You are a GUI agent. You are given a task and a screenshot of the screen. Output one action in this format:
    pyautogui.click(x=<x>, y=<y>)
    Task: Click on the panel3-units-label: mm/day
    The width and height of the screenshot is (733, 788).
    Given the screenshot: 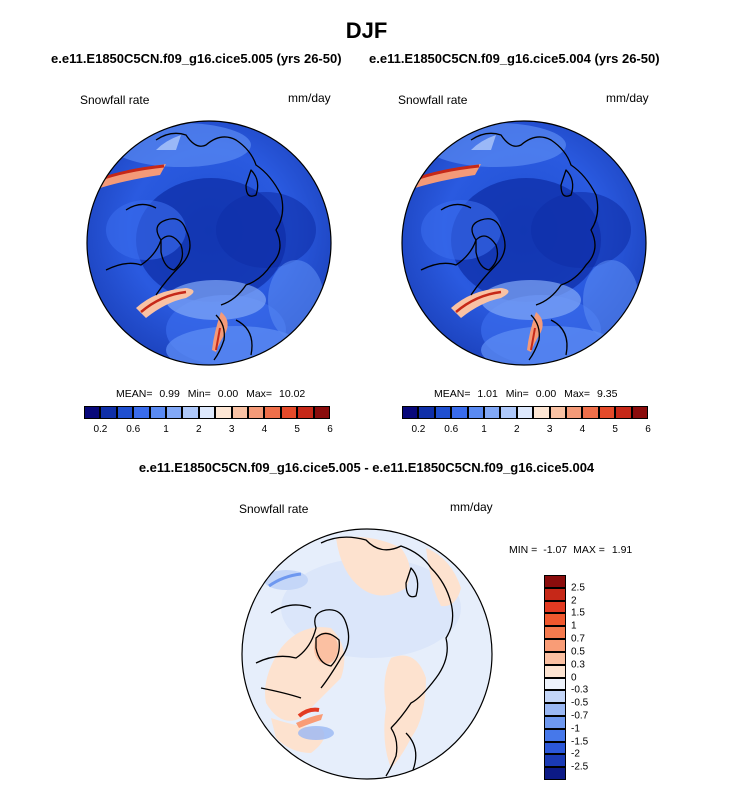 What is the action you would take?
    pyautogui.click(x=471, y=507)
    